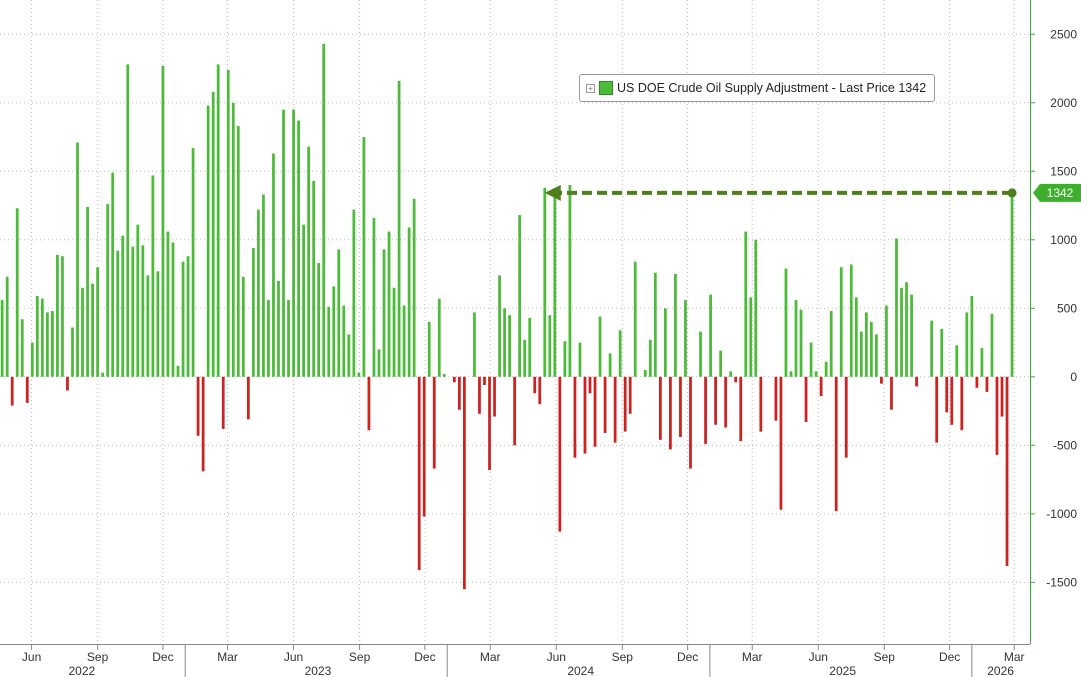  What do you see at coordinates (1063, 34) in the screenshot?
I see `y-tick-label: 2500` at bounding box center [1063, 34].